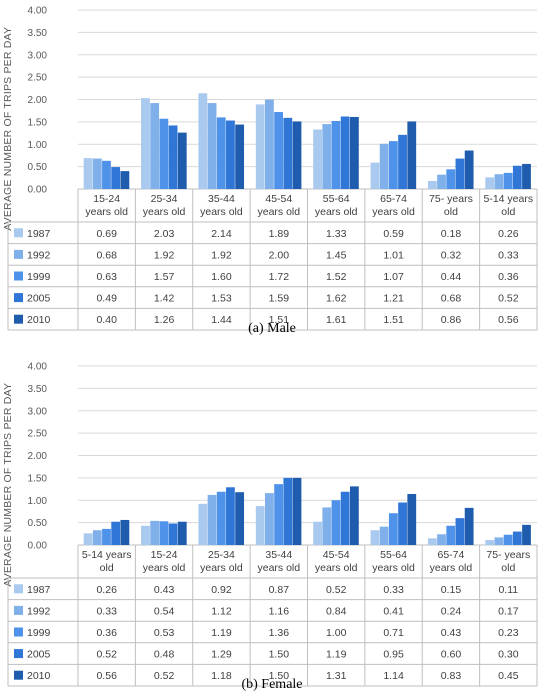 This screenshot has width=545, height=697. Describe the element at coordinates (38, 389) in the screenshot. I see `y-tick-label: 3.50` at that location.